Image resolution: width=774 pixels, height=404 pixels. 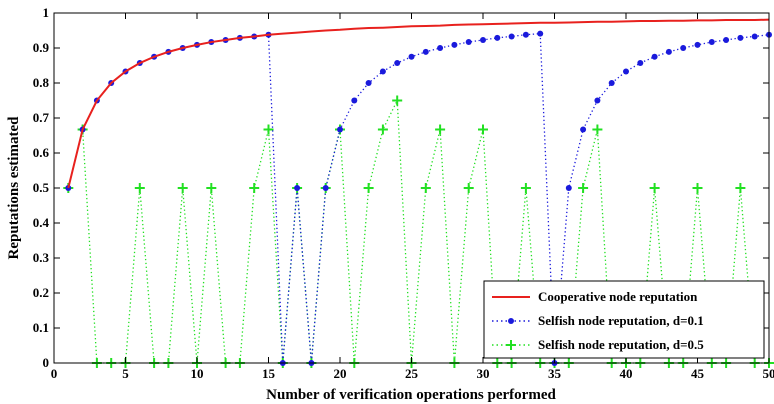 I want to click on legend-box, so click(x=624, y=319).